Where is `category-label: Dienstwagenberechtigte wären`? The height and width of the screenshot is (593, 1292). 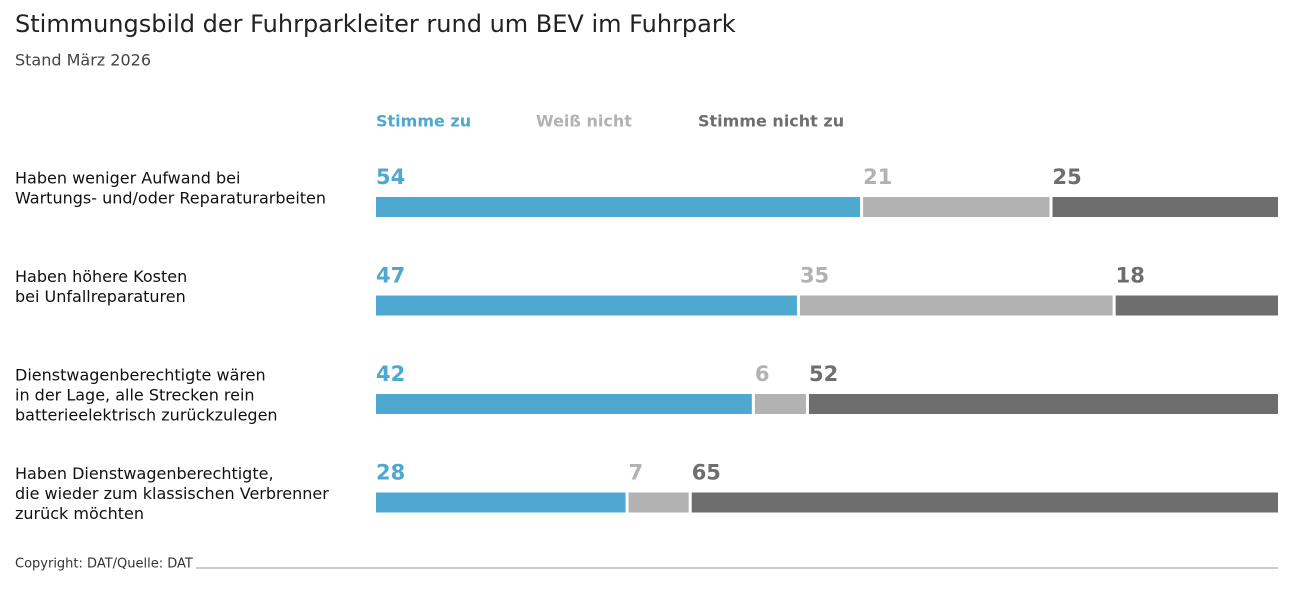
category-label: Dienstwagenberechtigte wären is located at coordinates (140, 375).